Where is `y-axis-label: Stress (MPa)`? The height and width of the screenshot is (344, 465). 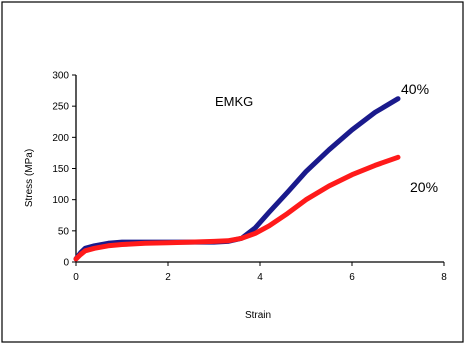
y-axis-label: Stress (MPa) is located at coordinates (29, 178).